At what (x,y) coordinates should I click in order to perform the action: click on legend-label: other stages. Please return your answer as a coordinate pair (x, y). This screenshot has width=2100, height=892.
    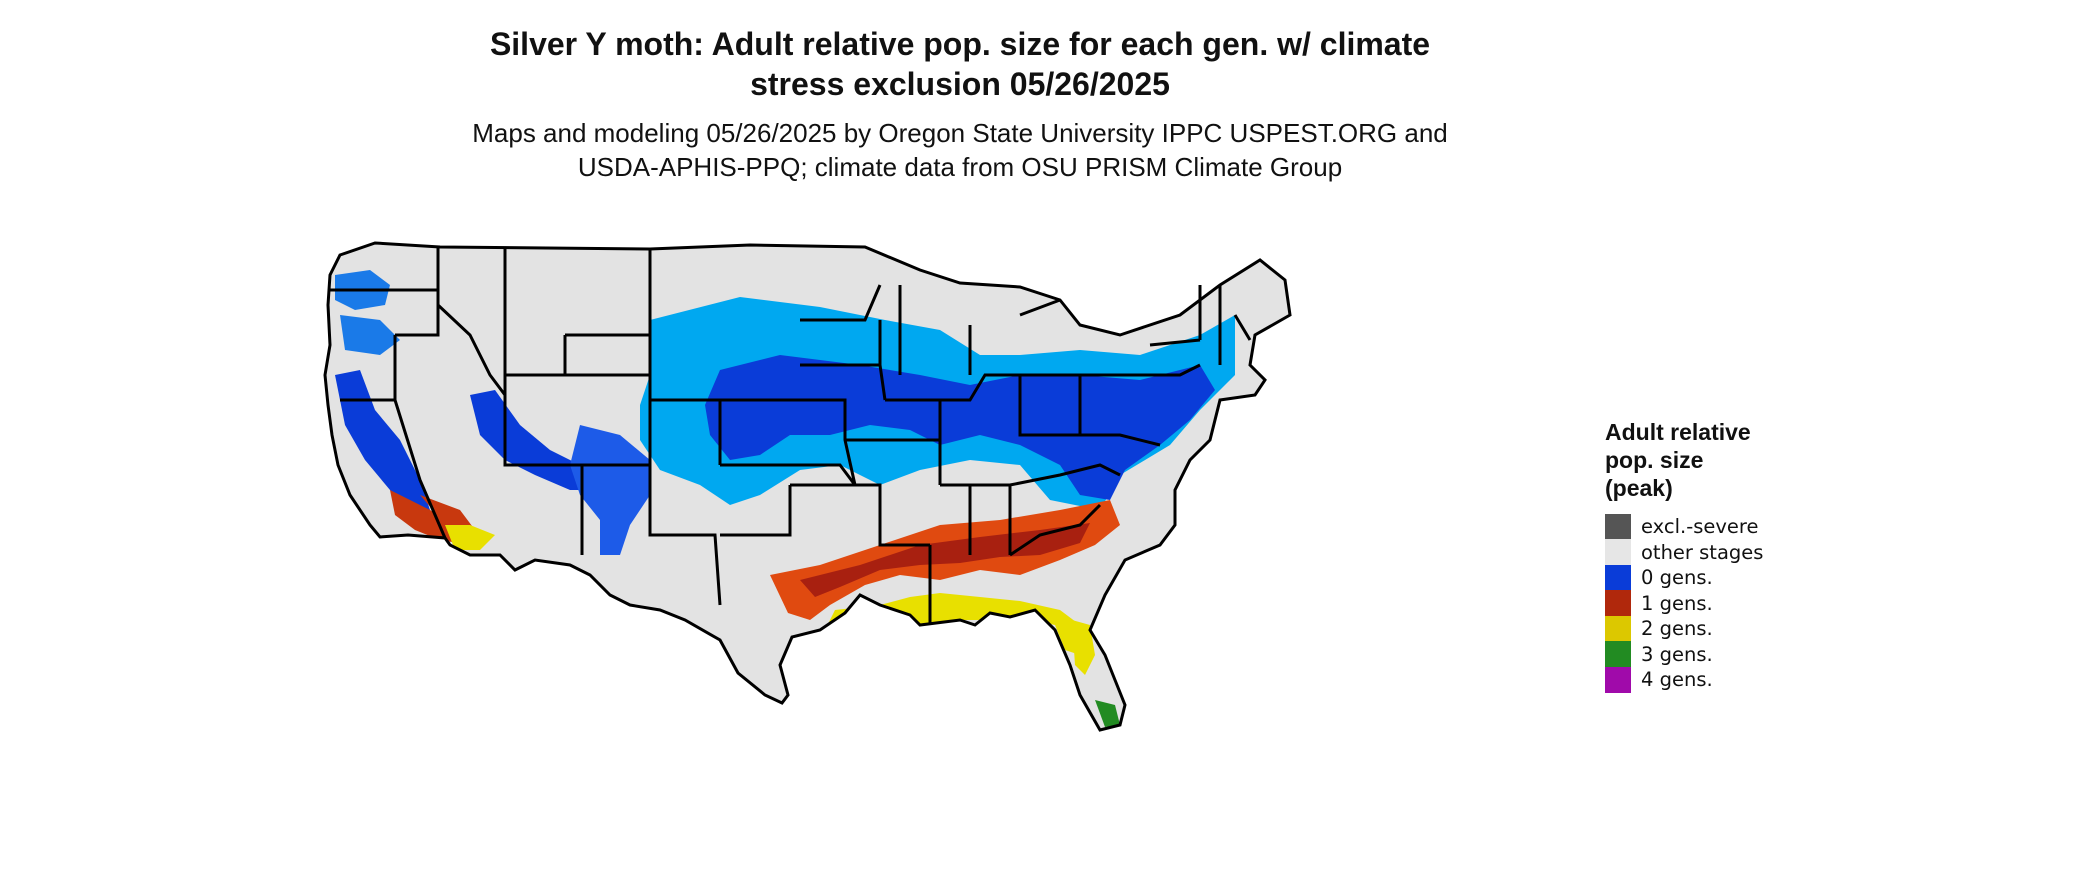
    Looking at the image, I should click on (1702, 552).